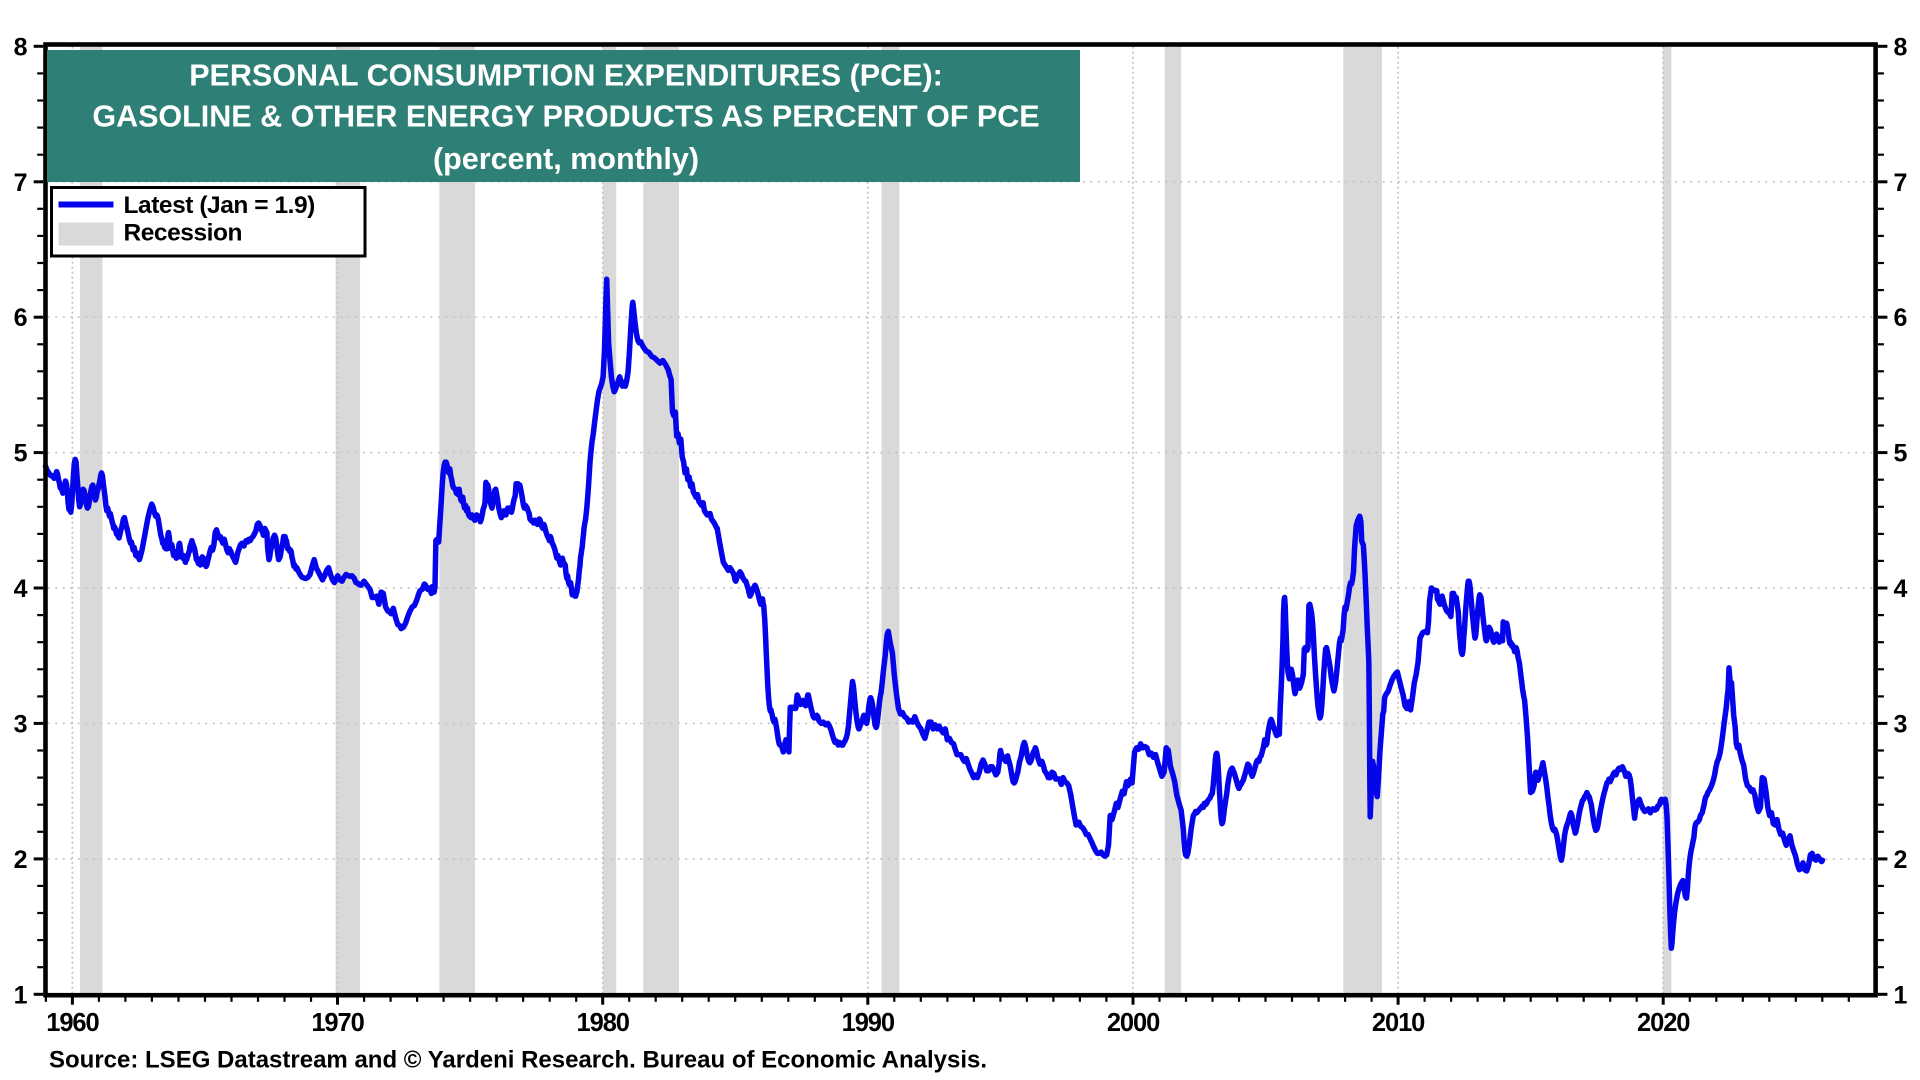 The width and height of the screenshot is (1920, 1080). I want to click on svg-text: 1960, so click(72, 1023).